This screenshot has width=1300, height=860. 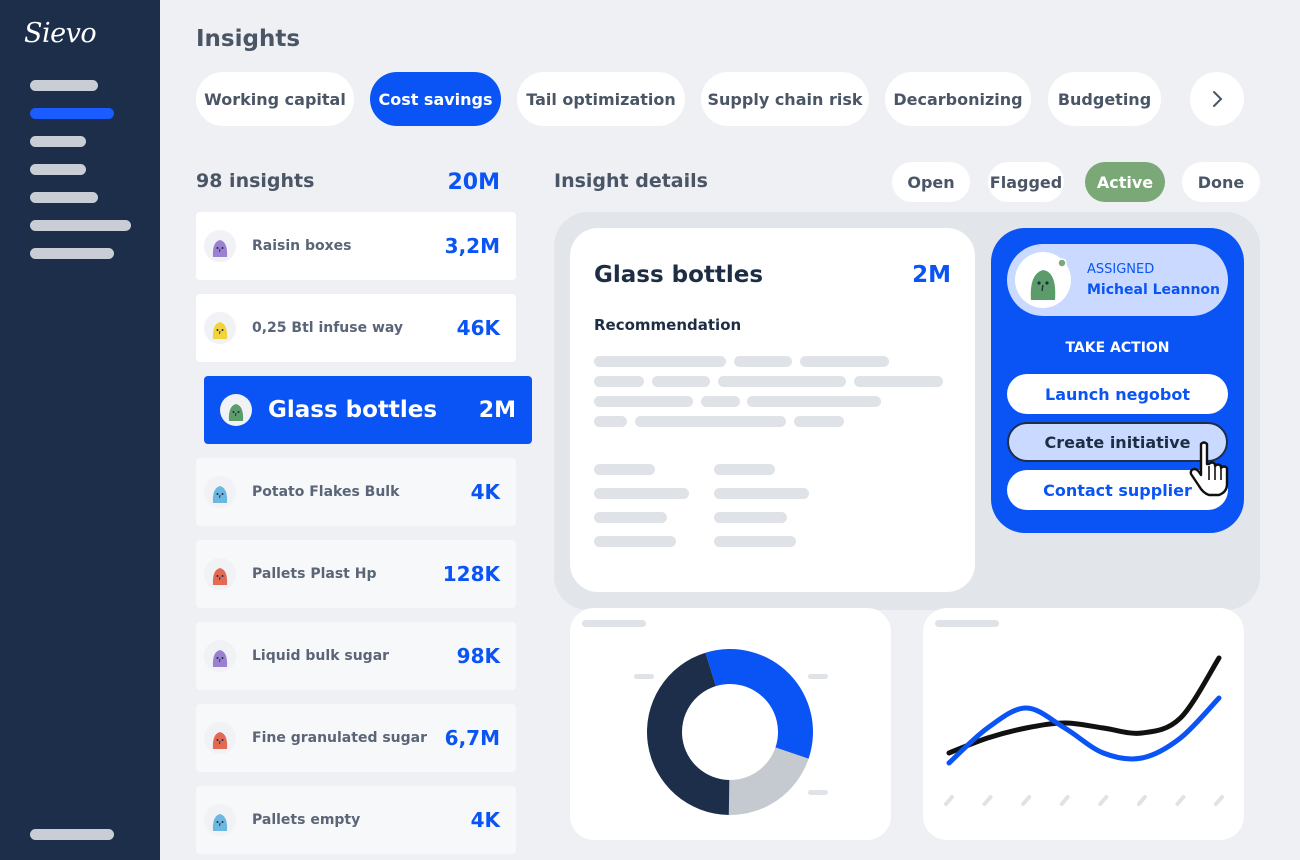 I want to click on assignee-chip: ASSIGNED Micheal Leannon, so click(x=1117, y=280).